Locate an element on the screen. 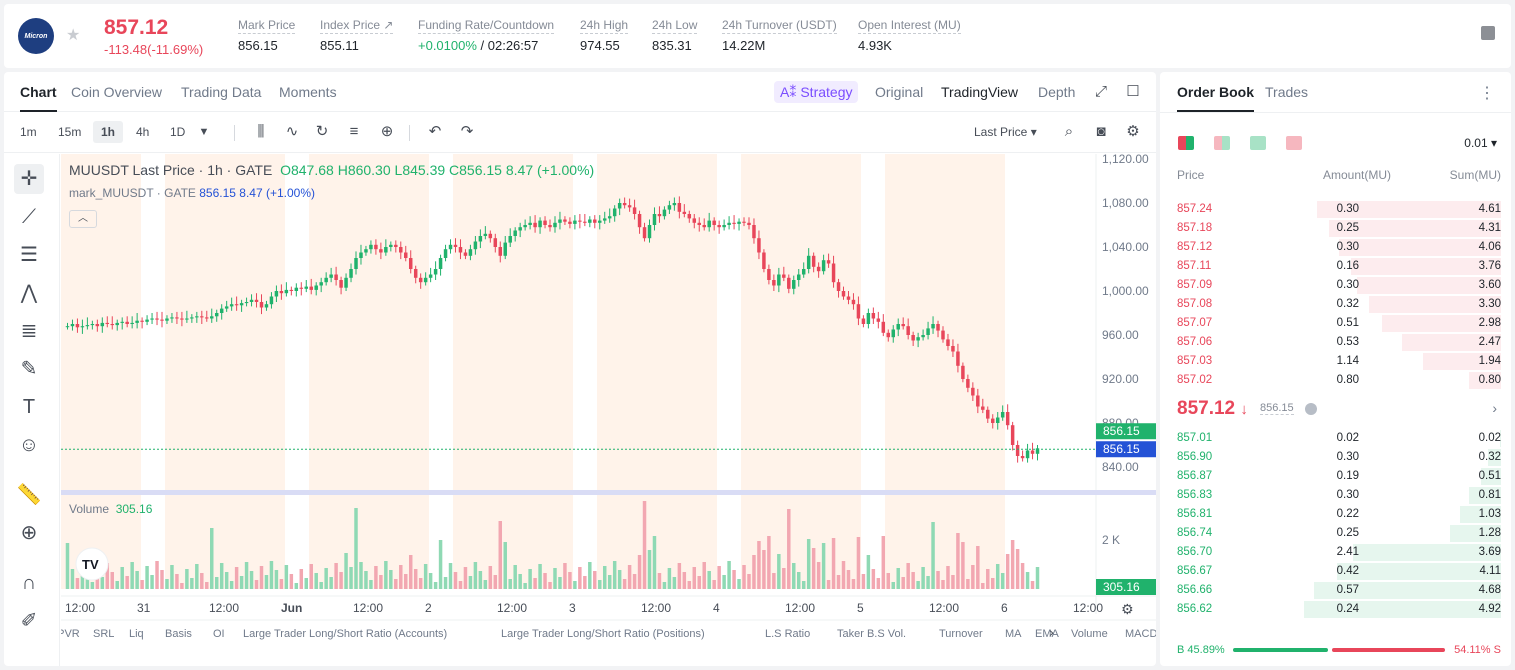 Image resolution: width=1515 pixels, height=670 pixels. expand-icon: ⤢ is located at coordinates (1100, 91).